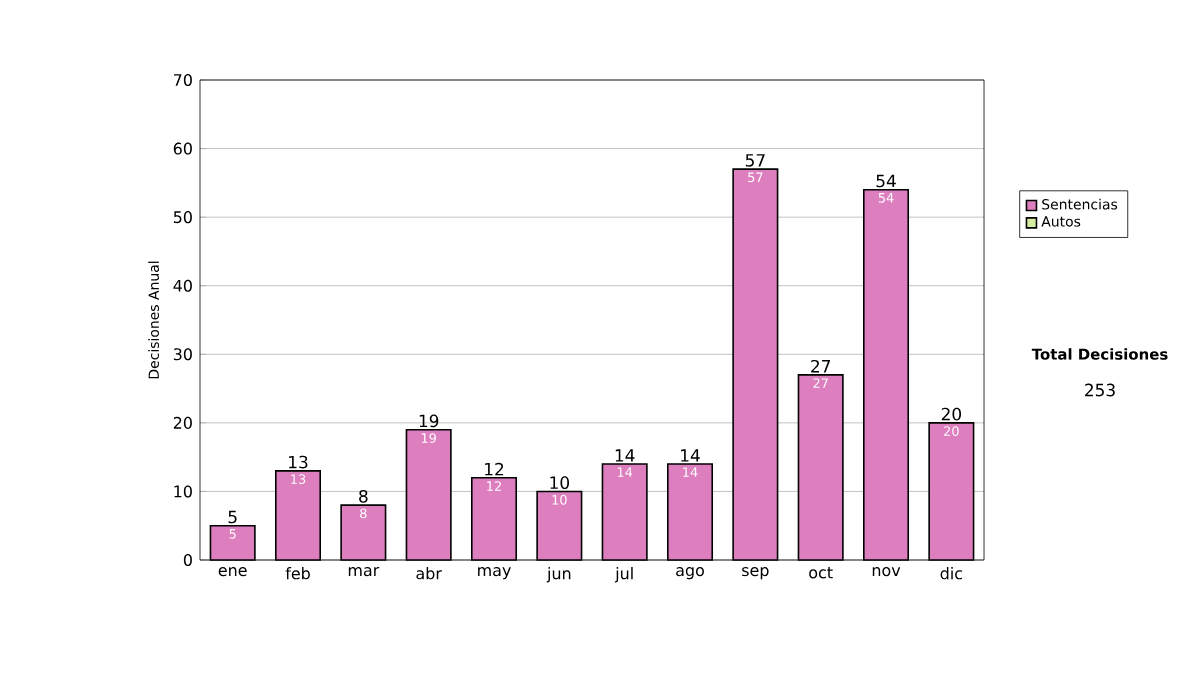 The image size is (1200, 680). What do you see at coordinates (494, 469) in the screenshot?
I see `total-label: 12` at bounding box center [494, 469].